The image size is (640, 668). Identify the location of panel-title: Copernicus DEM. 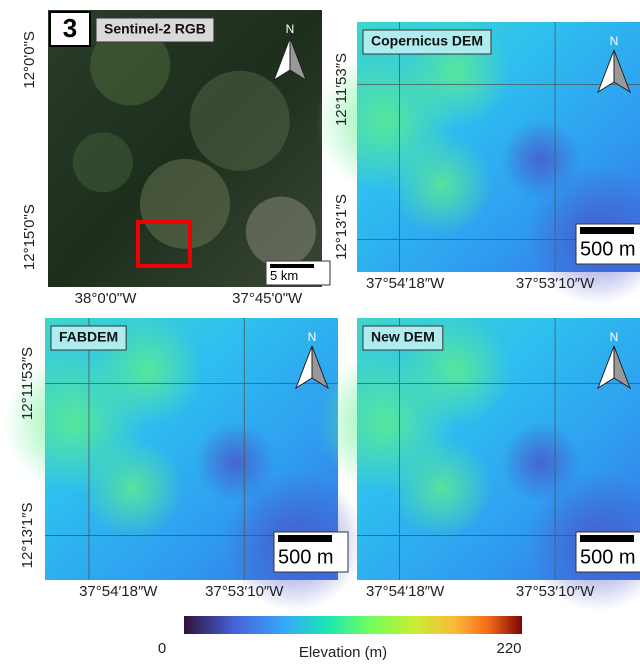
(427, 41).